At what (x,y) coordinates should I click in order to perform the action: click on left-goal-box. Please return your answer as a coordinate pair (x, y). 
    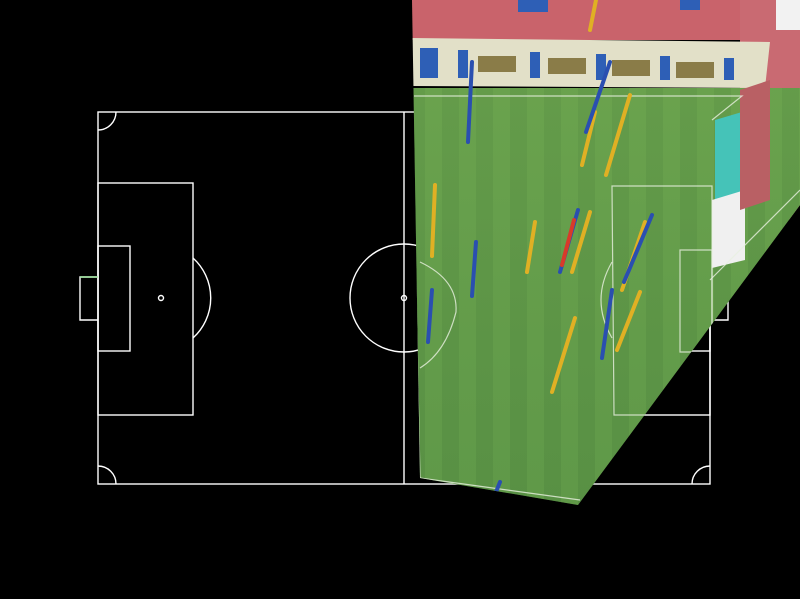
    Looking at the image, I should click on (88, 298).